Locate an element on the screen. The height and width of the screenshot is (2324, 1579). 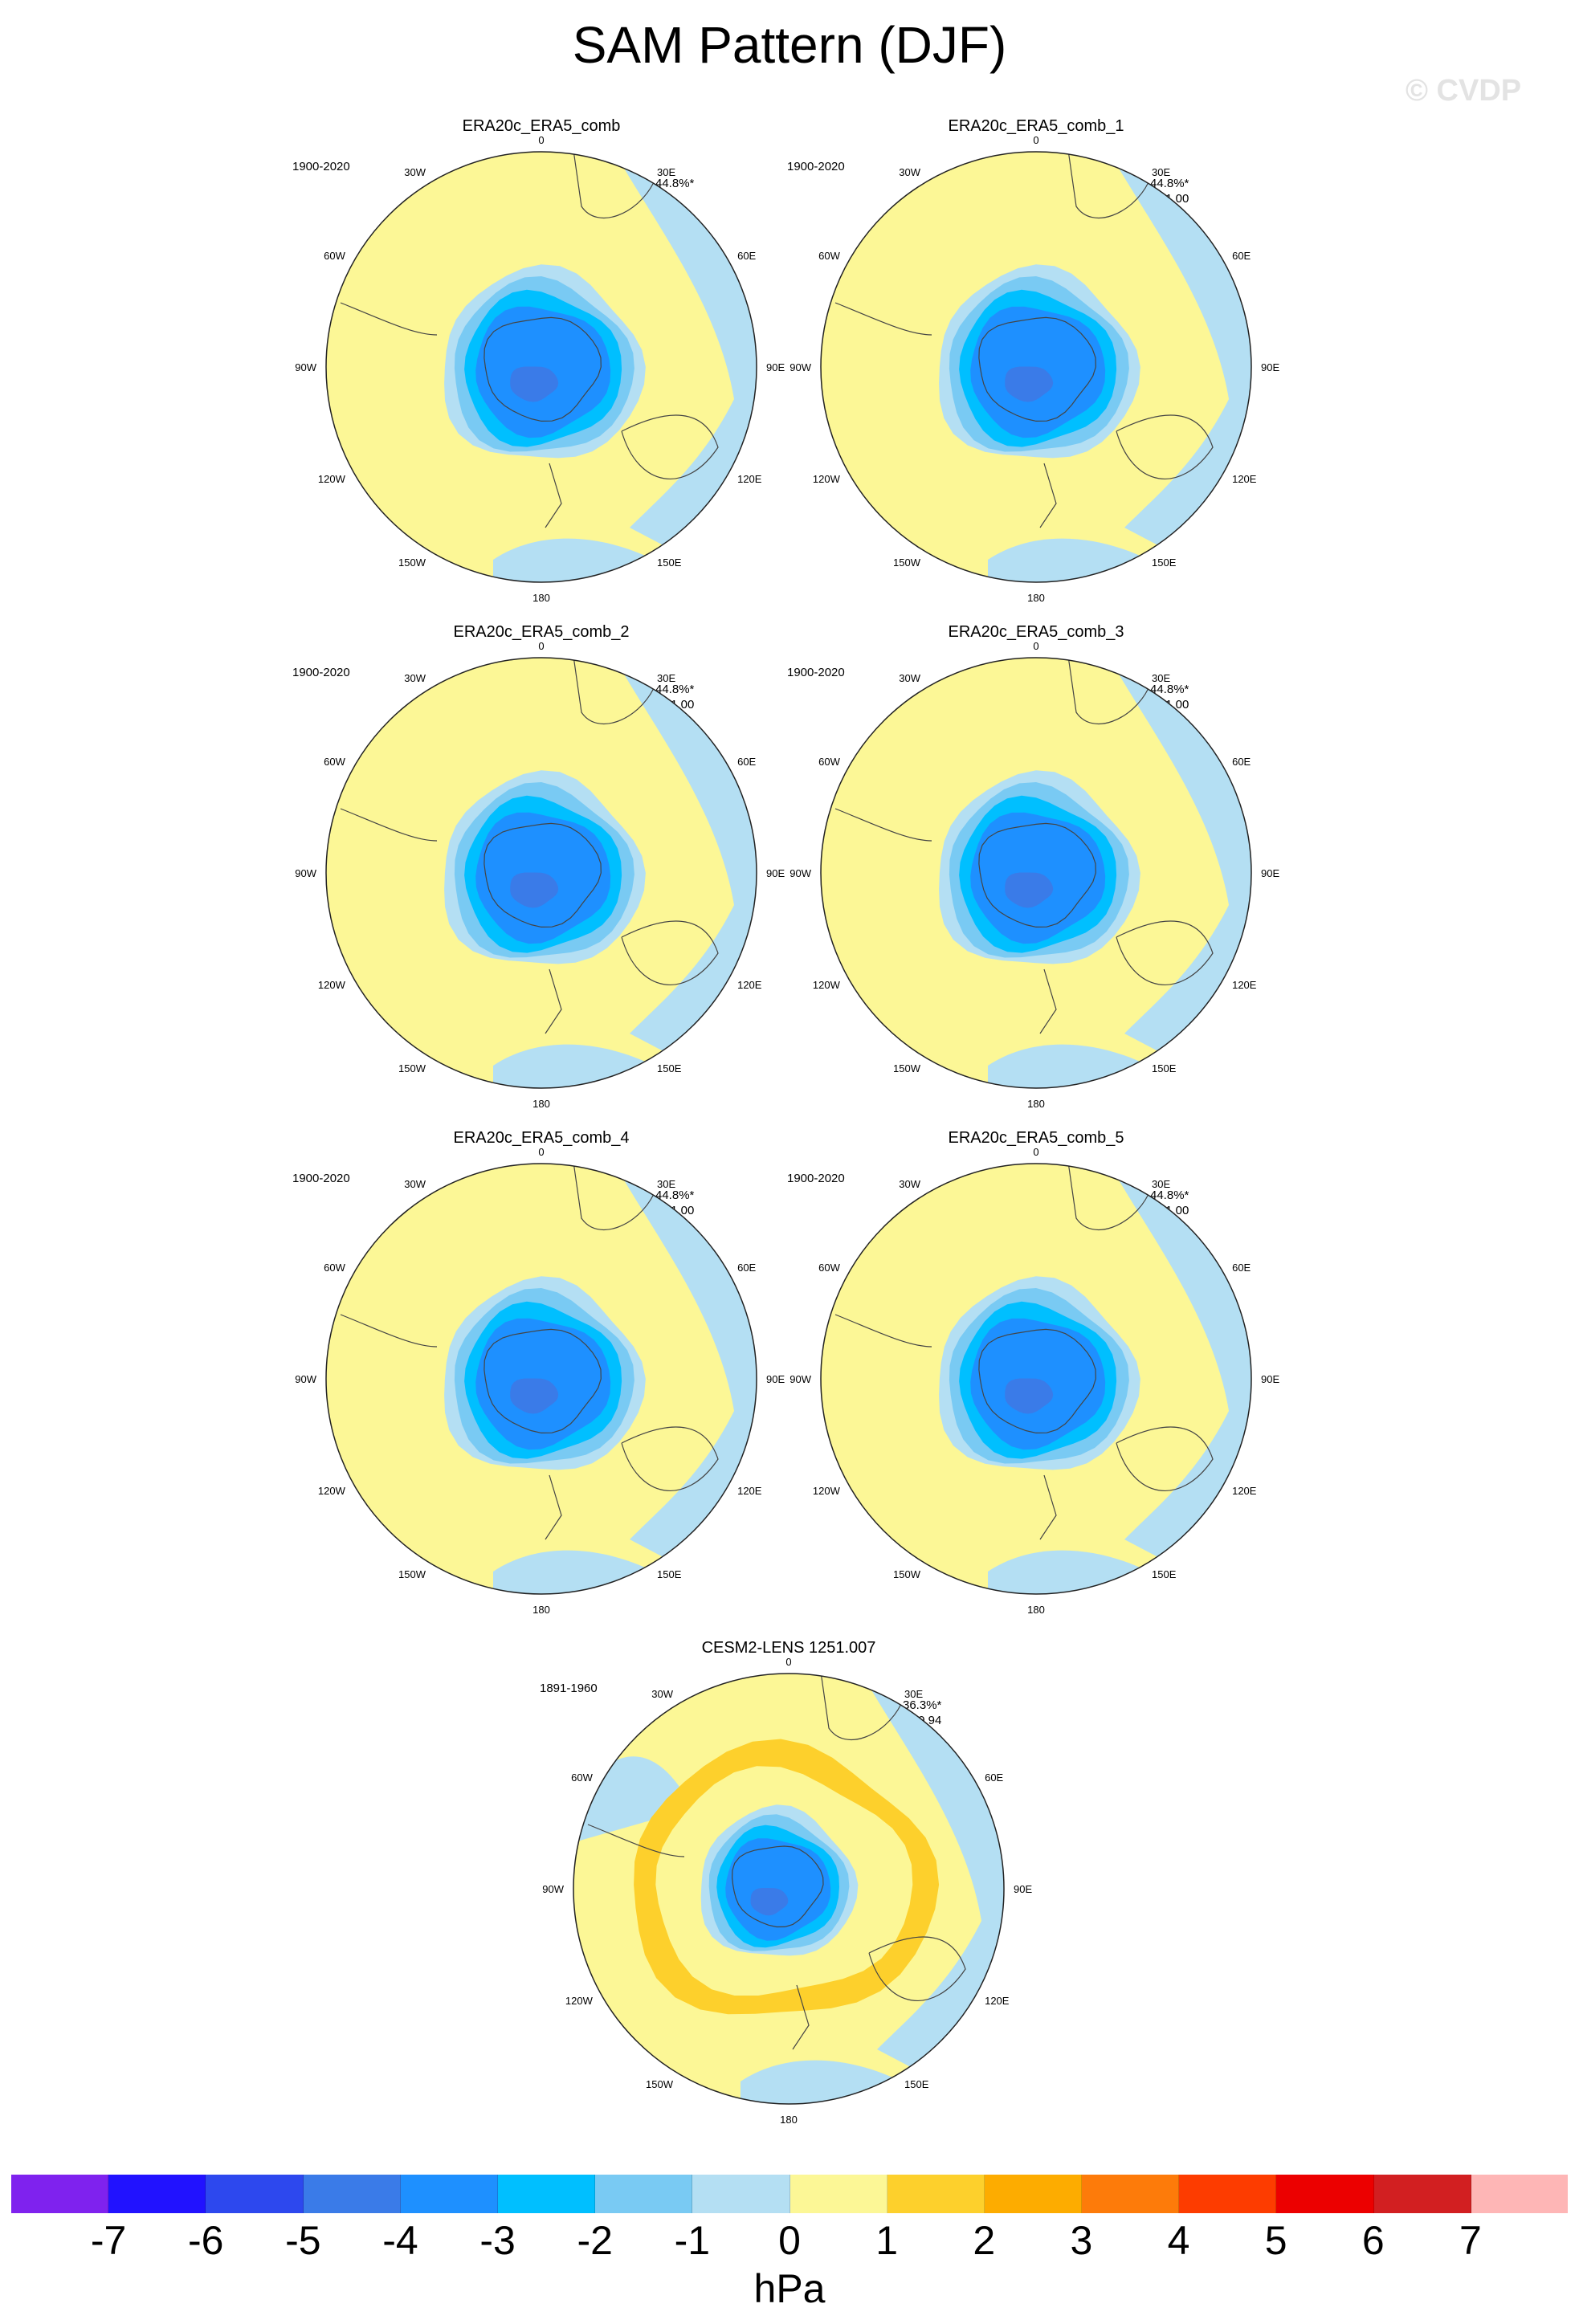
colorbar-tick-label: -5 is located at coordinates (303, 2241).